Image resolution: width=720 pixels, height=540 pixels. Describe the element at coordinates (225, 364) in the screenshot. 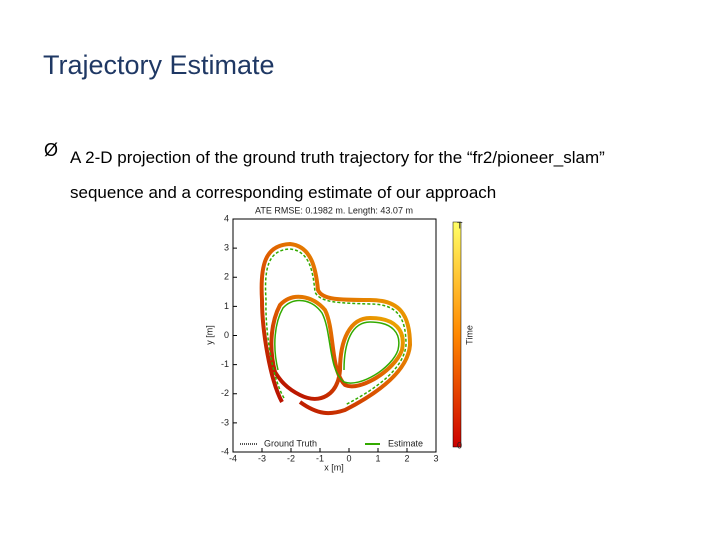

I see `y-tick-label: -1` at that location.